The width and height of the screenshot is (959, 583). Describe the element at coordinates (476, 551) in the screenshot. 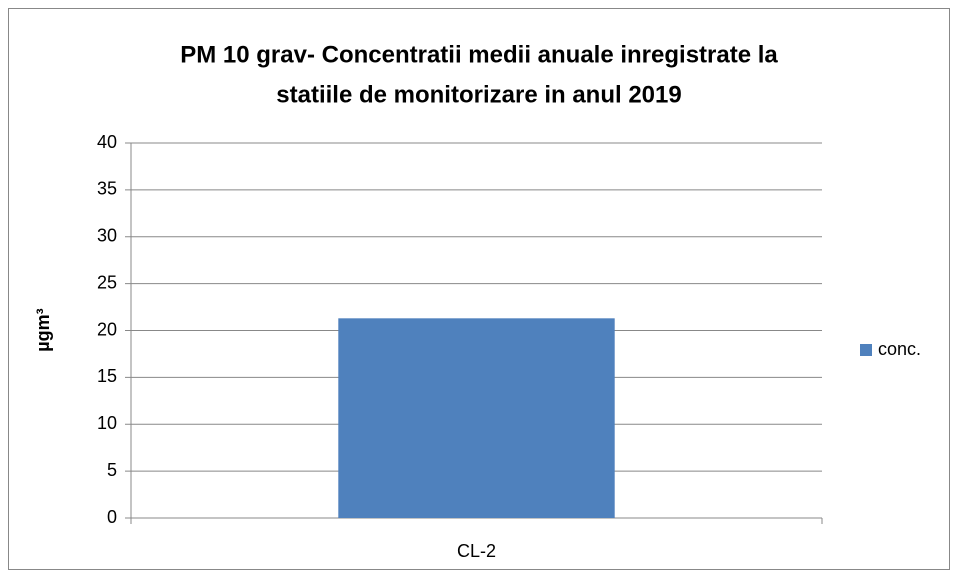

I see `x-tick-label: CL-2` at that location.